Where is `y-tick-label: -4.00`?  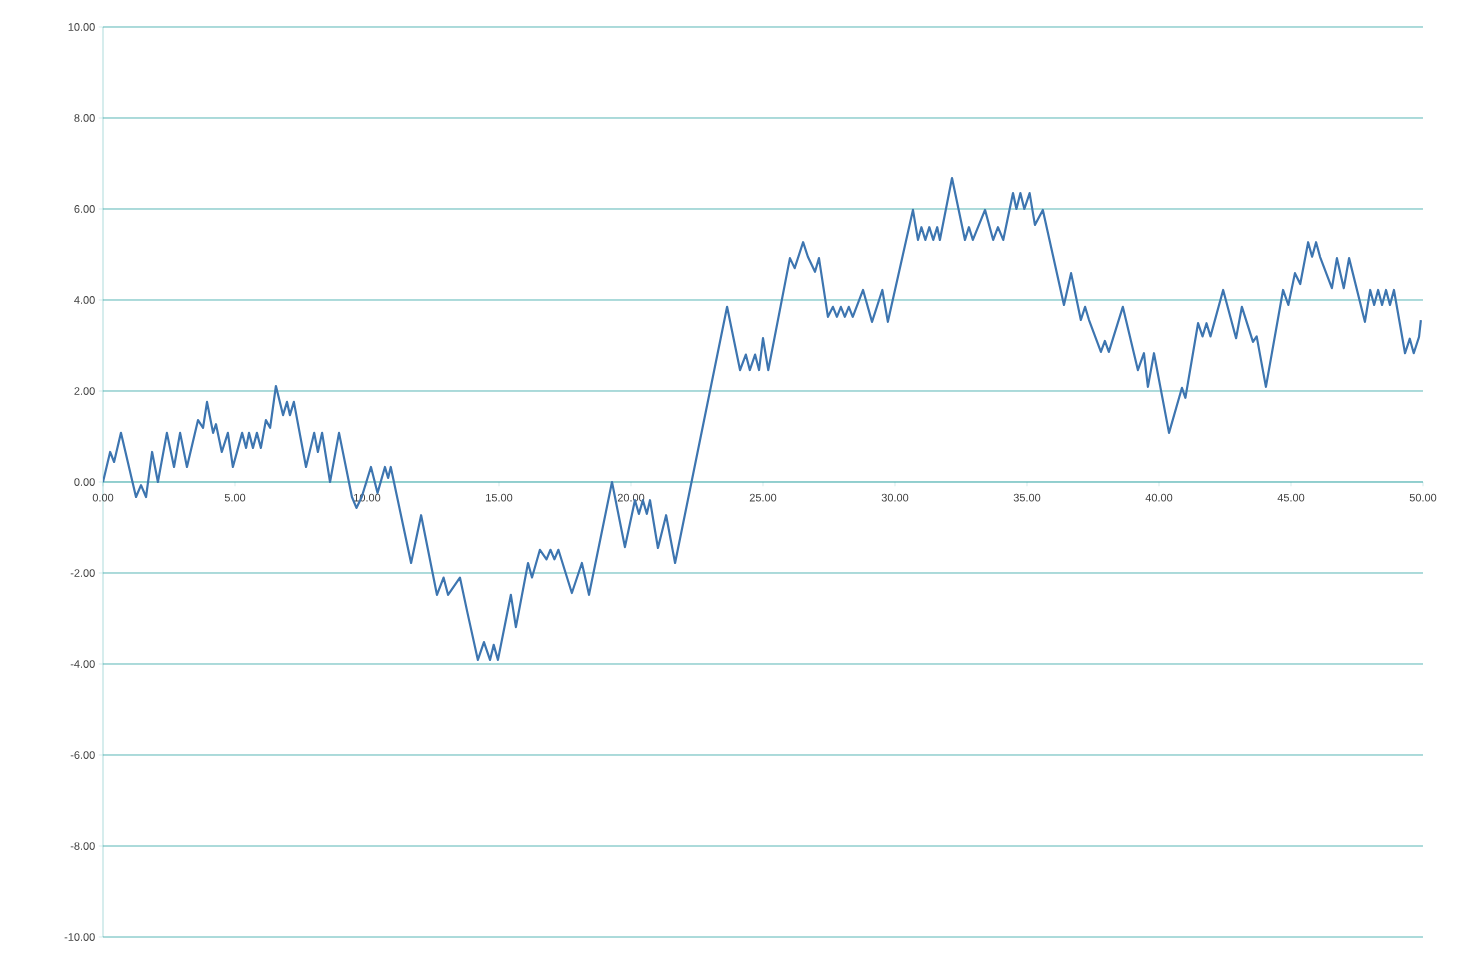
y-tick-label: -4.00 is located at coordinates (82, 664).